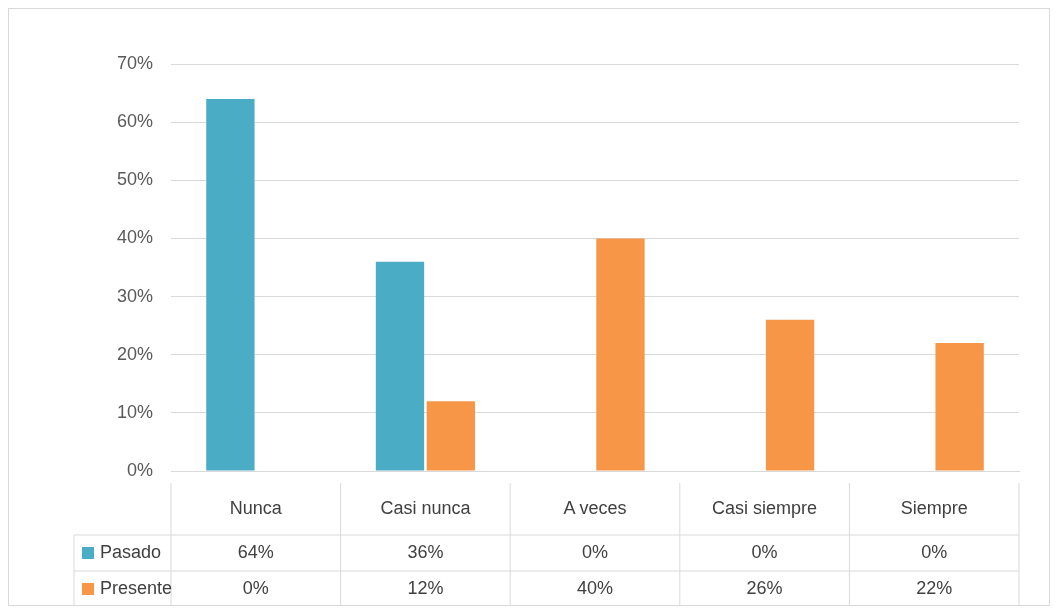  I want to click on y-tick-label: 20%, so click(135, 353).